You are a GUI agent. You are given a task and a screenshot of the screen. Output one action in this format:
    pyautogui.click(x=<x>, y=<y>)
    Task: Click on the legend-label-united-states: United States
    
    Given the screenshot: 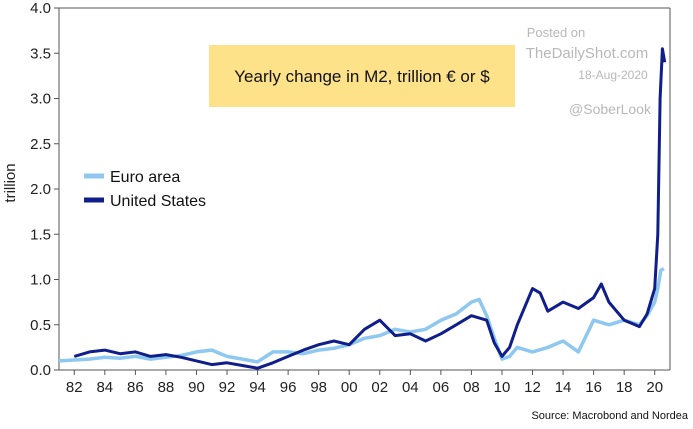 What is the action you would take?
    pyautogui.click(x=158, y=201)
    